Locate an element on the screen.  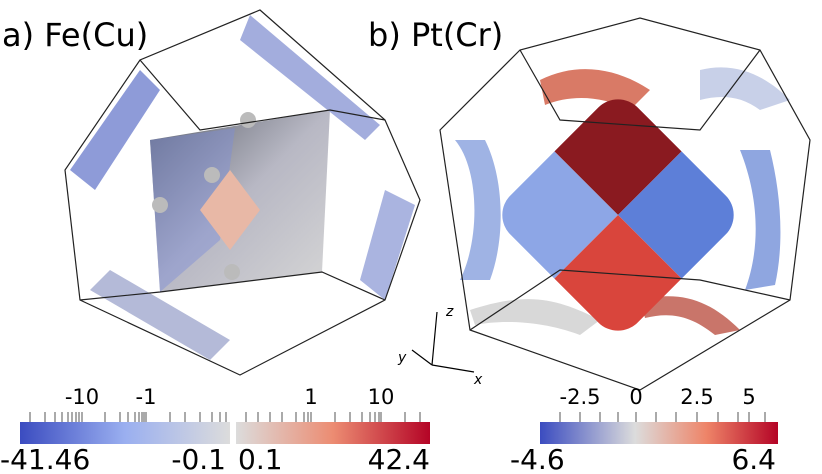
colorbar-max-label: 6.4 is located at coordinates (753, 458).